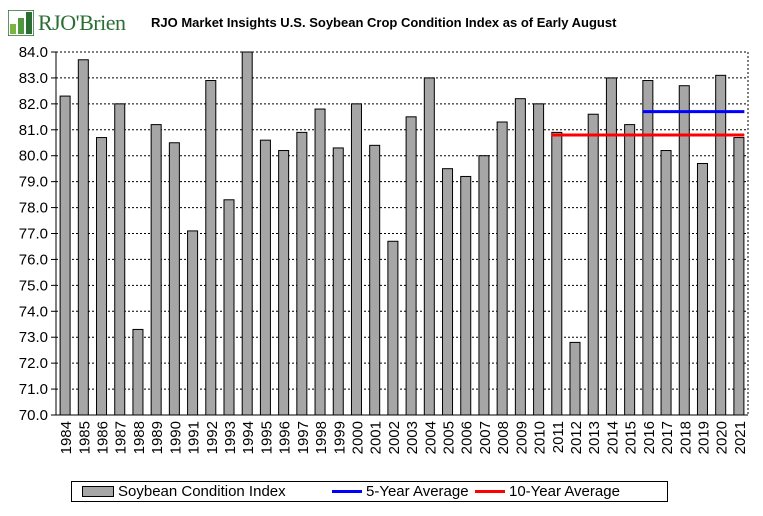 The width and height of the screenshot is (763, 516). What do you see at coordinates (612, 437) in the screenshot?
I see `x-tick-label: 2014` at bounding box center [612, 437].